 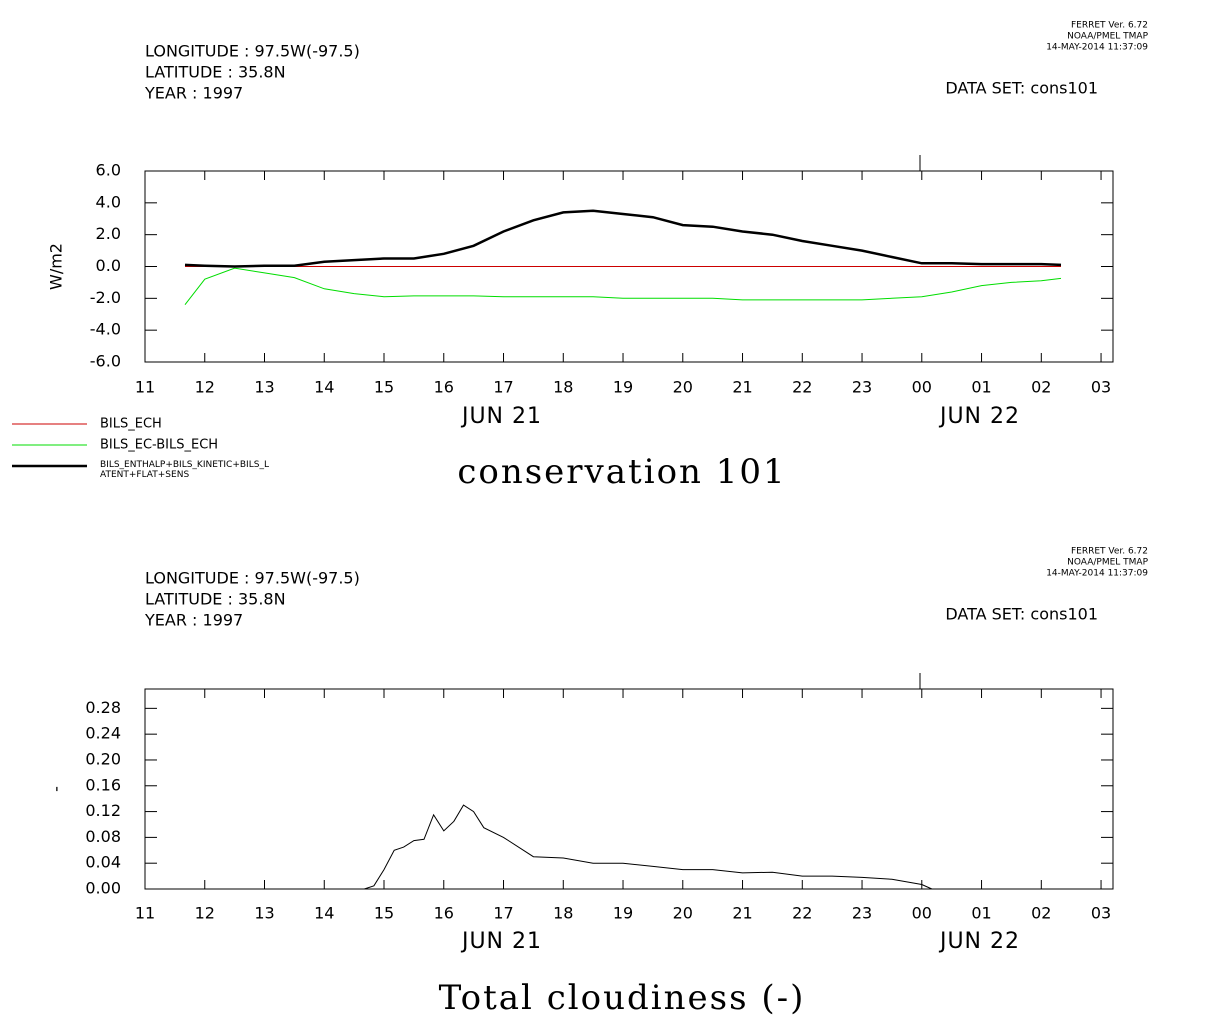 I want to click on y-tick-label: 6.0, so click(x=108, y=170).